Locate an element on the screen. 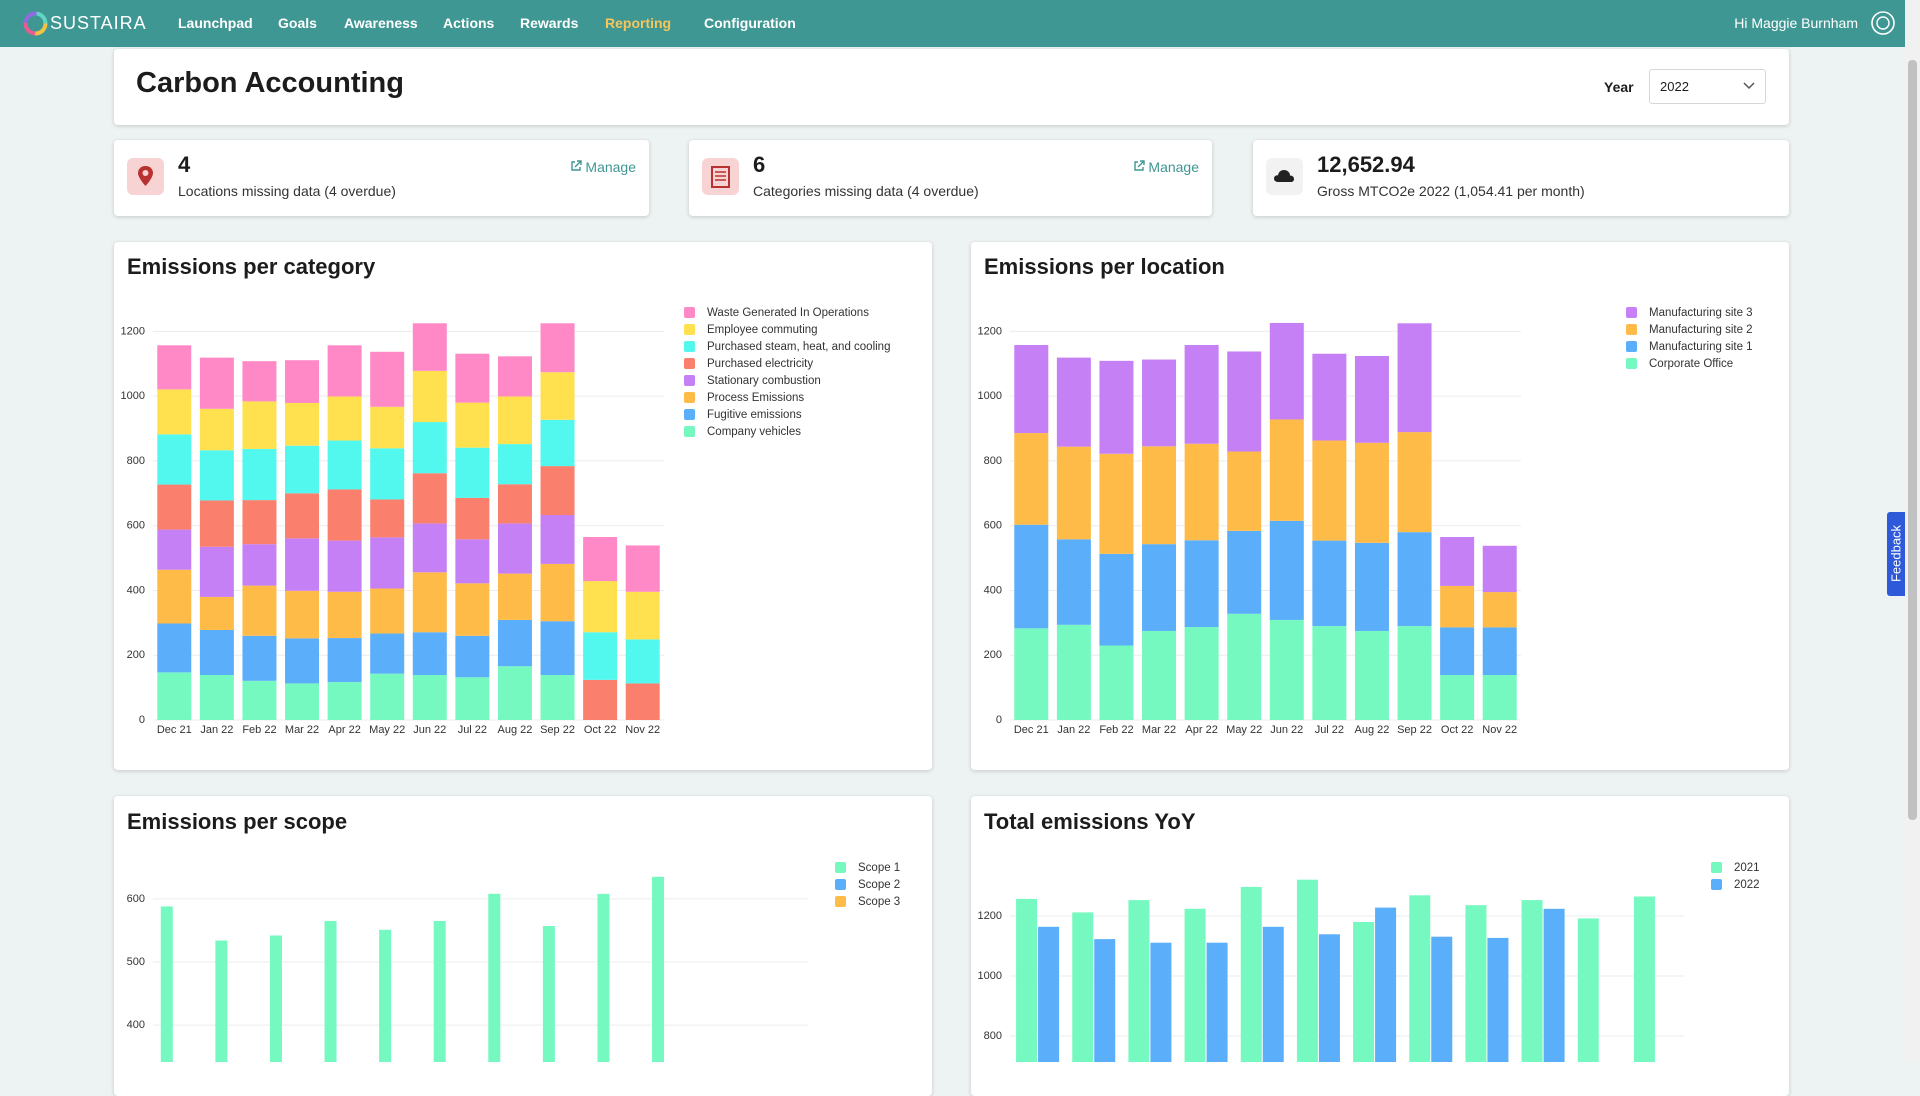  scroll-thumb is located at coordinates (1912, 440).